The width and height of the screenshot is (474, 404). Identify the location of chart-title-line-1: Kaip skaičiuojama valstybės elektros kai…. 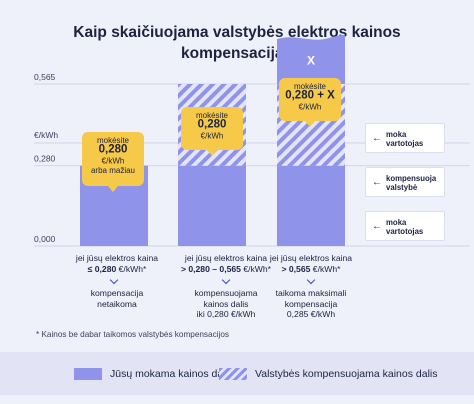
(237, 32).